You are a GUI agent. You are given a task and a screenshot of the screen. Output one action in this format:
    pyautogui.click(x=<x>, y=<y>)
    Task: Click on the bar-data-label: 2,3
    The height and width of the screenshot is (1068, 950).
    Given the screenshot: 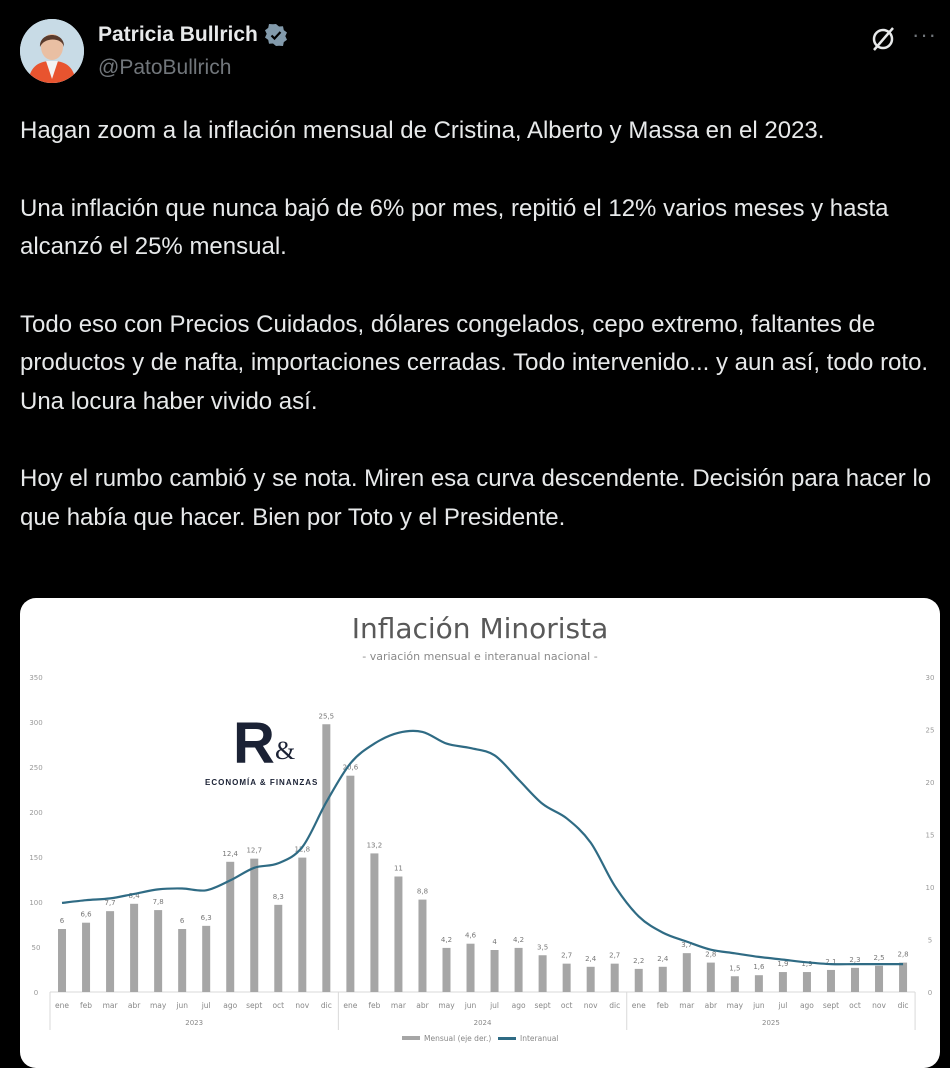 What is the action you would take?
    pyautogui.click(x=854, y=960)
    